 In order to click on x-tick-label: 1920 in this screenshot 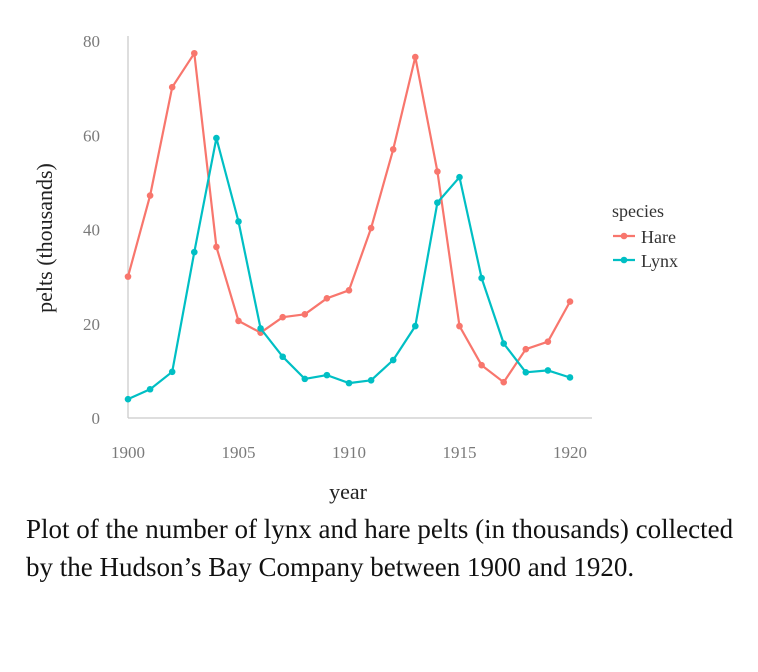, I will do `click(570, 452)`.